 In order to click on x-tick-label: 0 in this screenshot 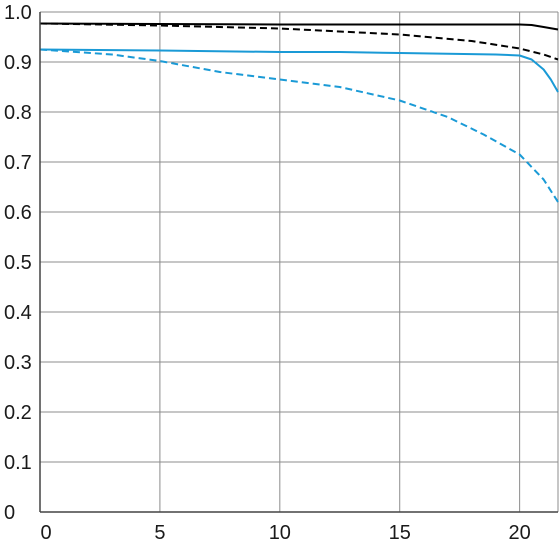, I will do `click(45, 532)`.